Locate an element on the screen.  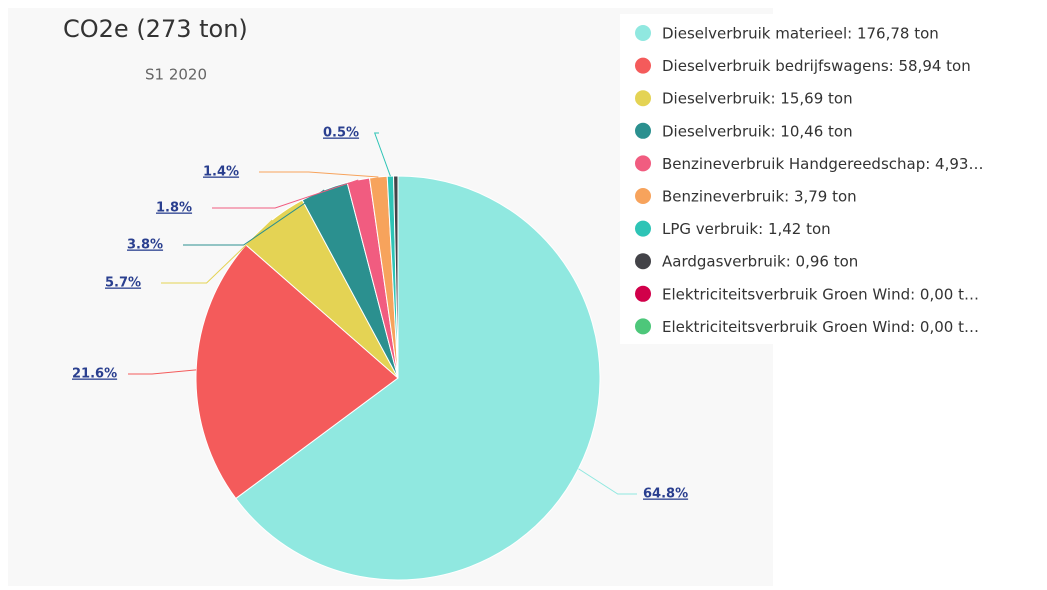
legend-label: Aardgasverbruik: 0,96 ton is located at coordinates (760, 262).